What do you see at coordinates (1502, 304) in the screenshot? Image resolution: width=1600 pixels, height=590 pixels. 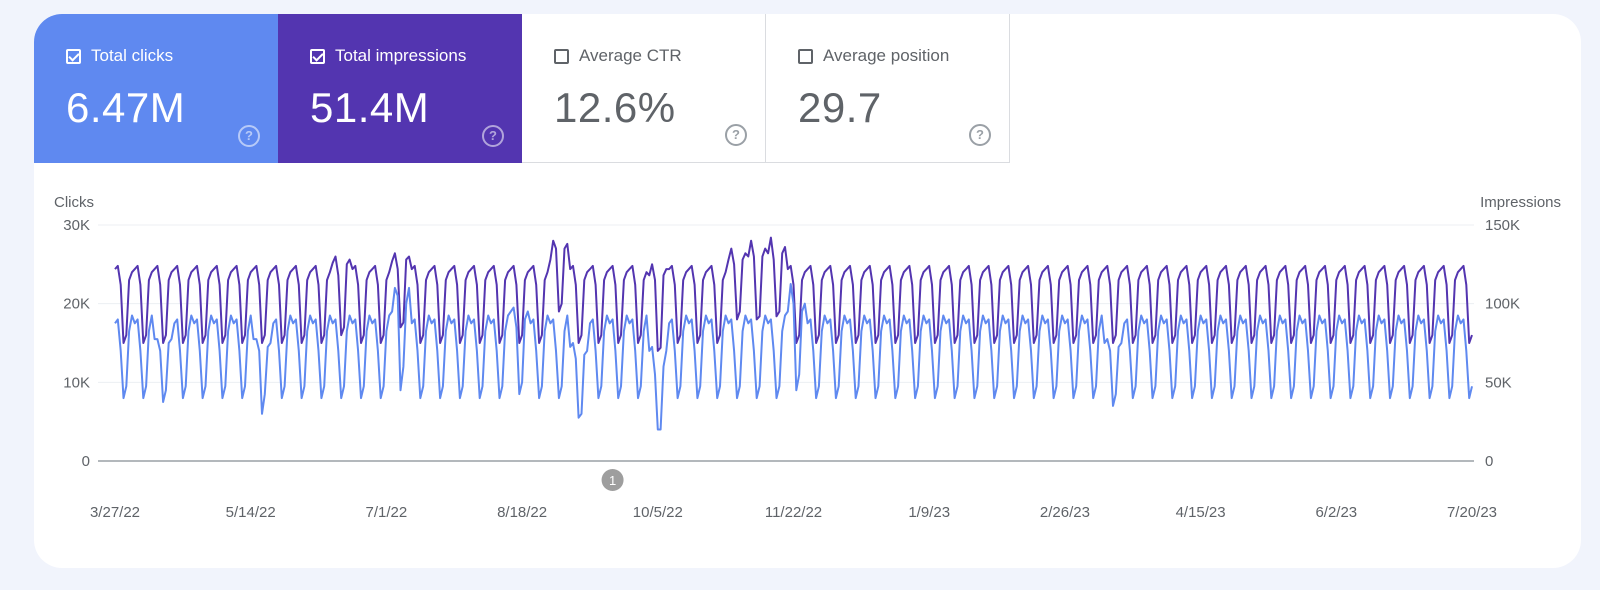 I see `y-tick-right: 100K` at bounding box center [1502, 304].